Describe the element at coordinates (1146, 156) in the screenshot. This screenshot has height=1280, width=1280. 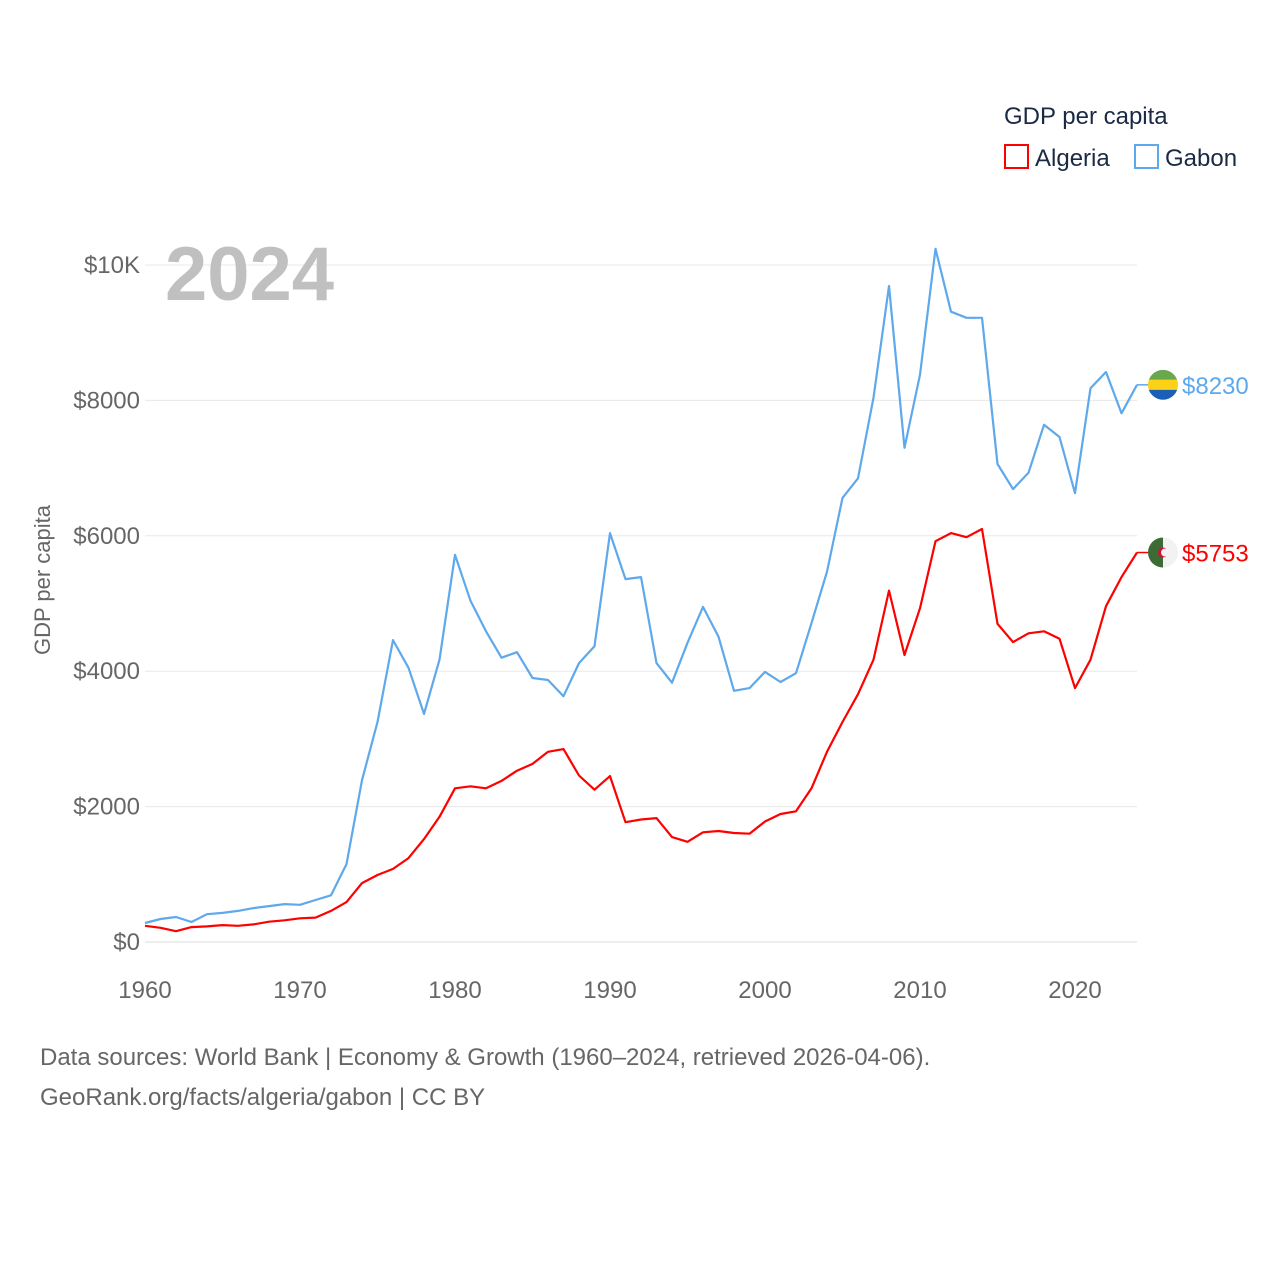
I see `legend-swatch-gabon` at that location.